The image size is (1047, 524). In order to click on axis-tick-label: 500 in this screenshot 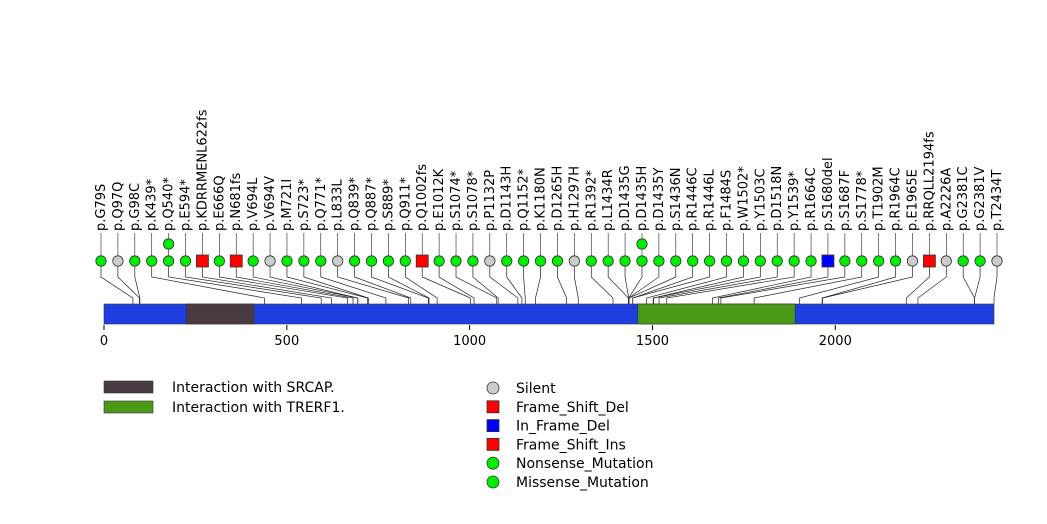, I will do `click(286, 341)`.